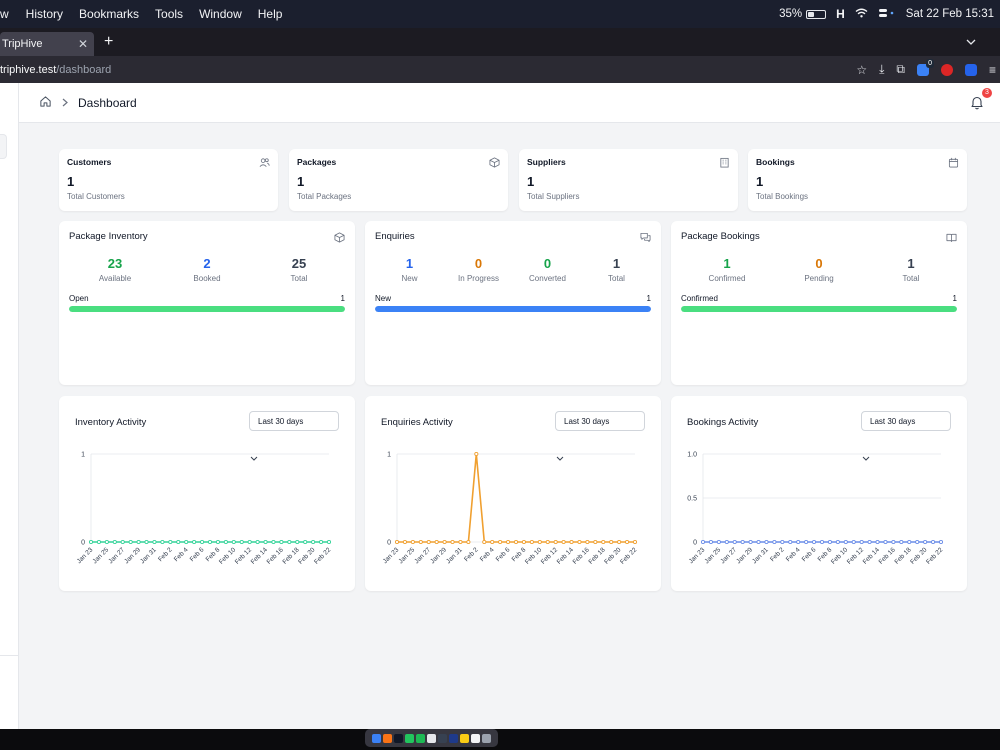 The image size is (1000, 750). Describe the element at coordinates (116, 555) in the screenshot. I see `x-tick-label: Jan 27` at that location.